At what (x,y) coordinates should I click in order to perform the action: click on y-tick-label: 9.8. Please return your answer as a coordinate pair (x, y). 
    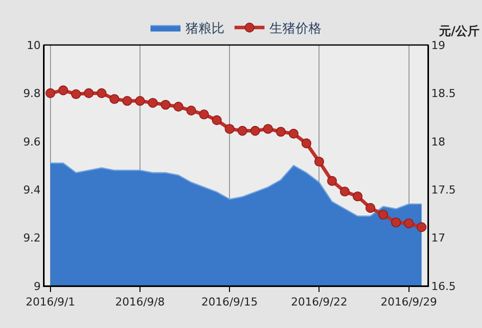
    Looking at the image, I should click on (32, 93).